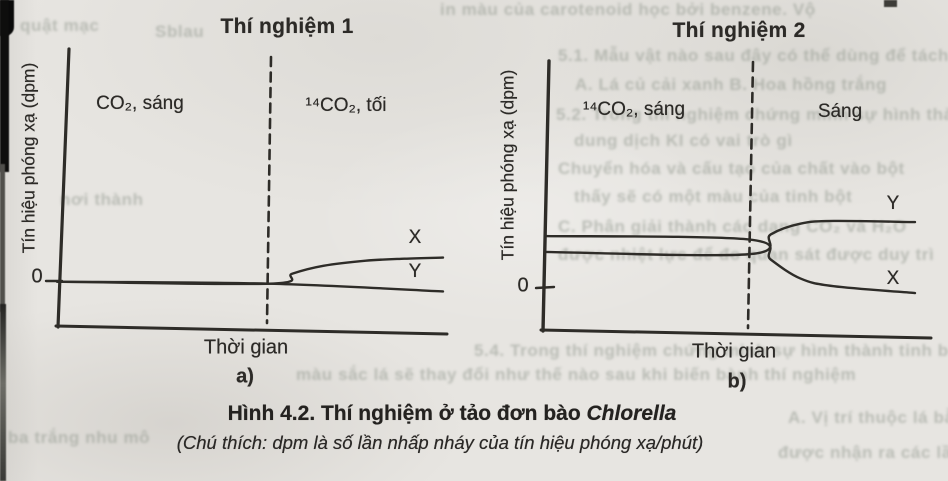 The height and width of the screenshot is (481, 948). What do you see at coordinates (250, 271) in the screenshot?
I see `exp1-series-x-curve` at bounding box center [250, 271].